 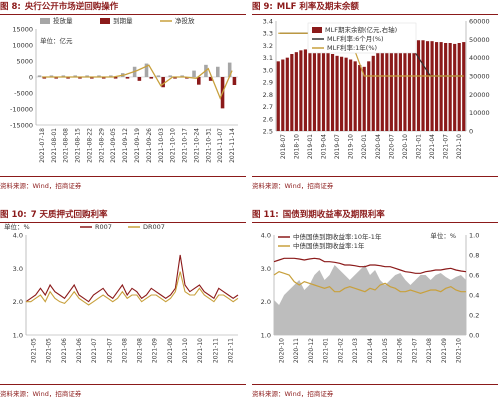 What do you see at coordinates (123, 7) in the screenshot?
I see `chart-title: 图 8: 央行公开市场逆回购操作` at bounding box center [123, 7].